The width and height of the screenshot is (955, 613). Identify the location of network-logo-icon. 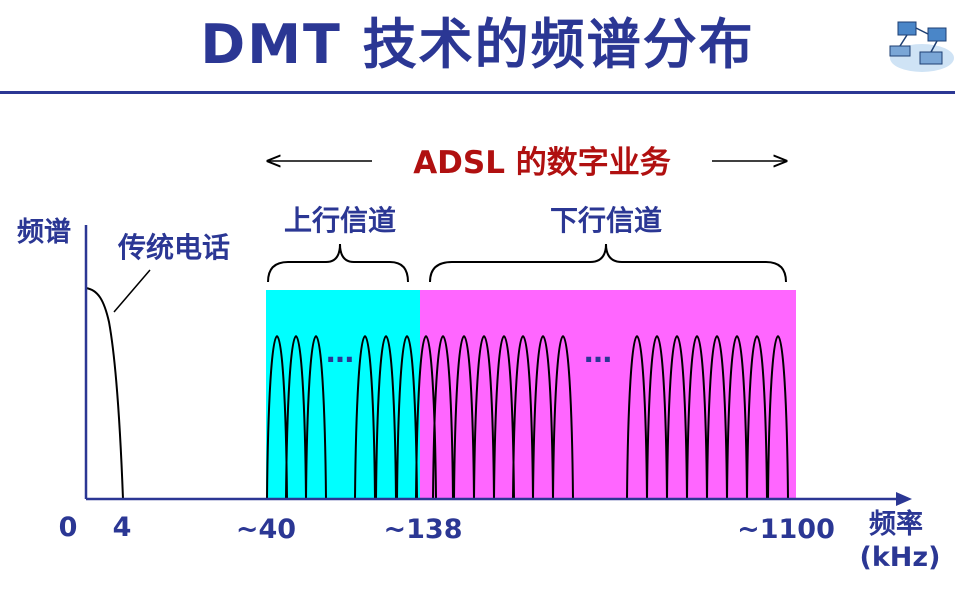
(921, 46).